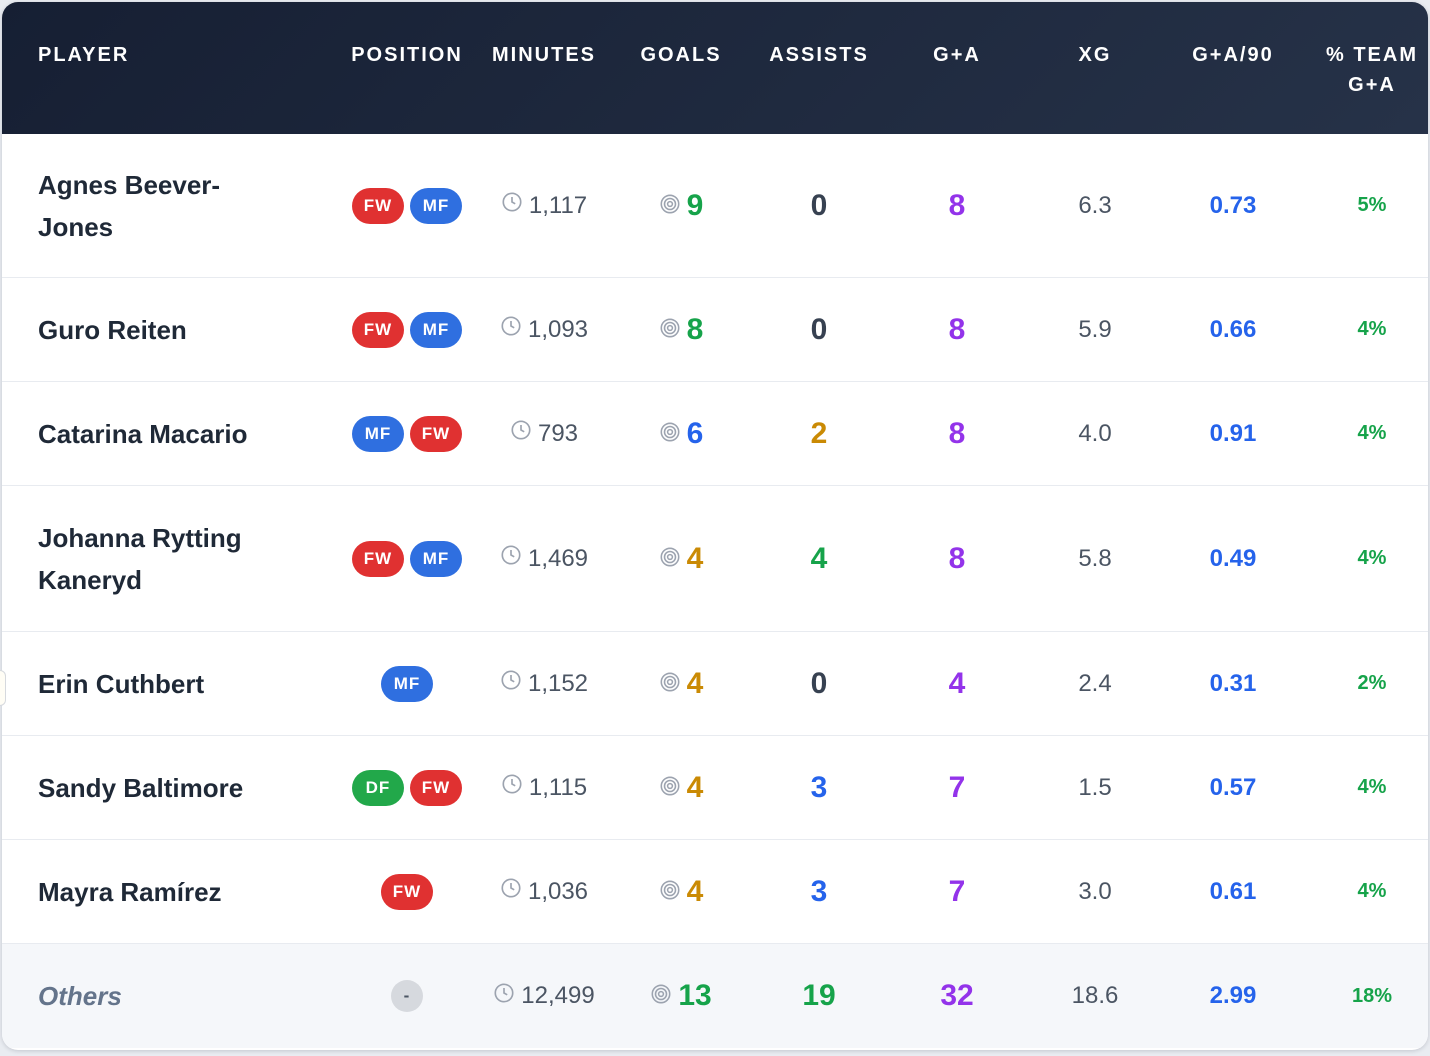  I want to click on xg-value: 3.0, so click(1095, 891).